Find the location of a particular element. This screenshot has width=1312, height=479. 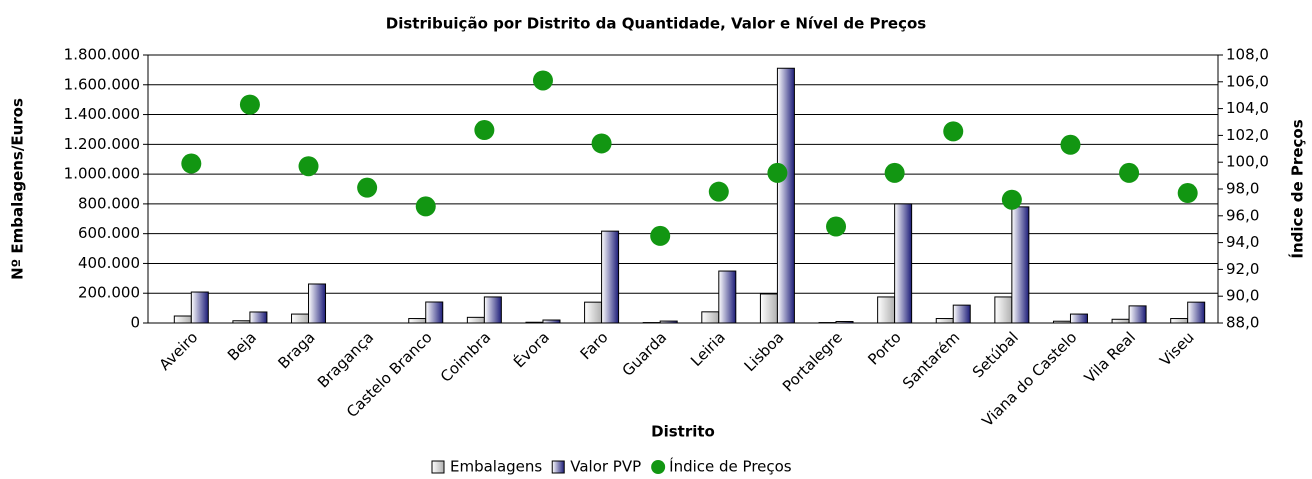

y2-tick-label: 104,0 is located at coordinates (1247, 108).